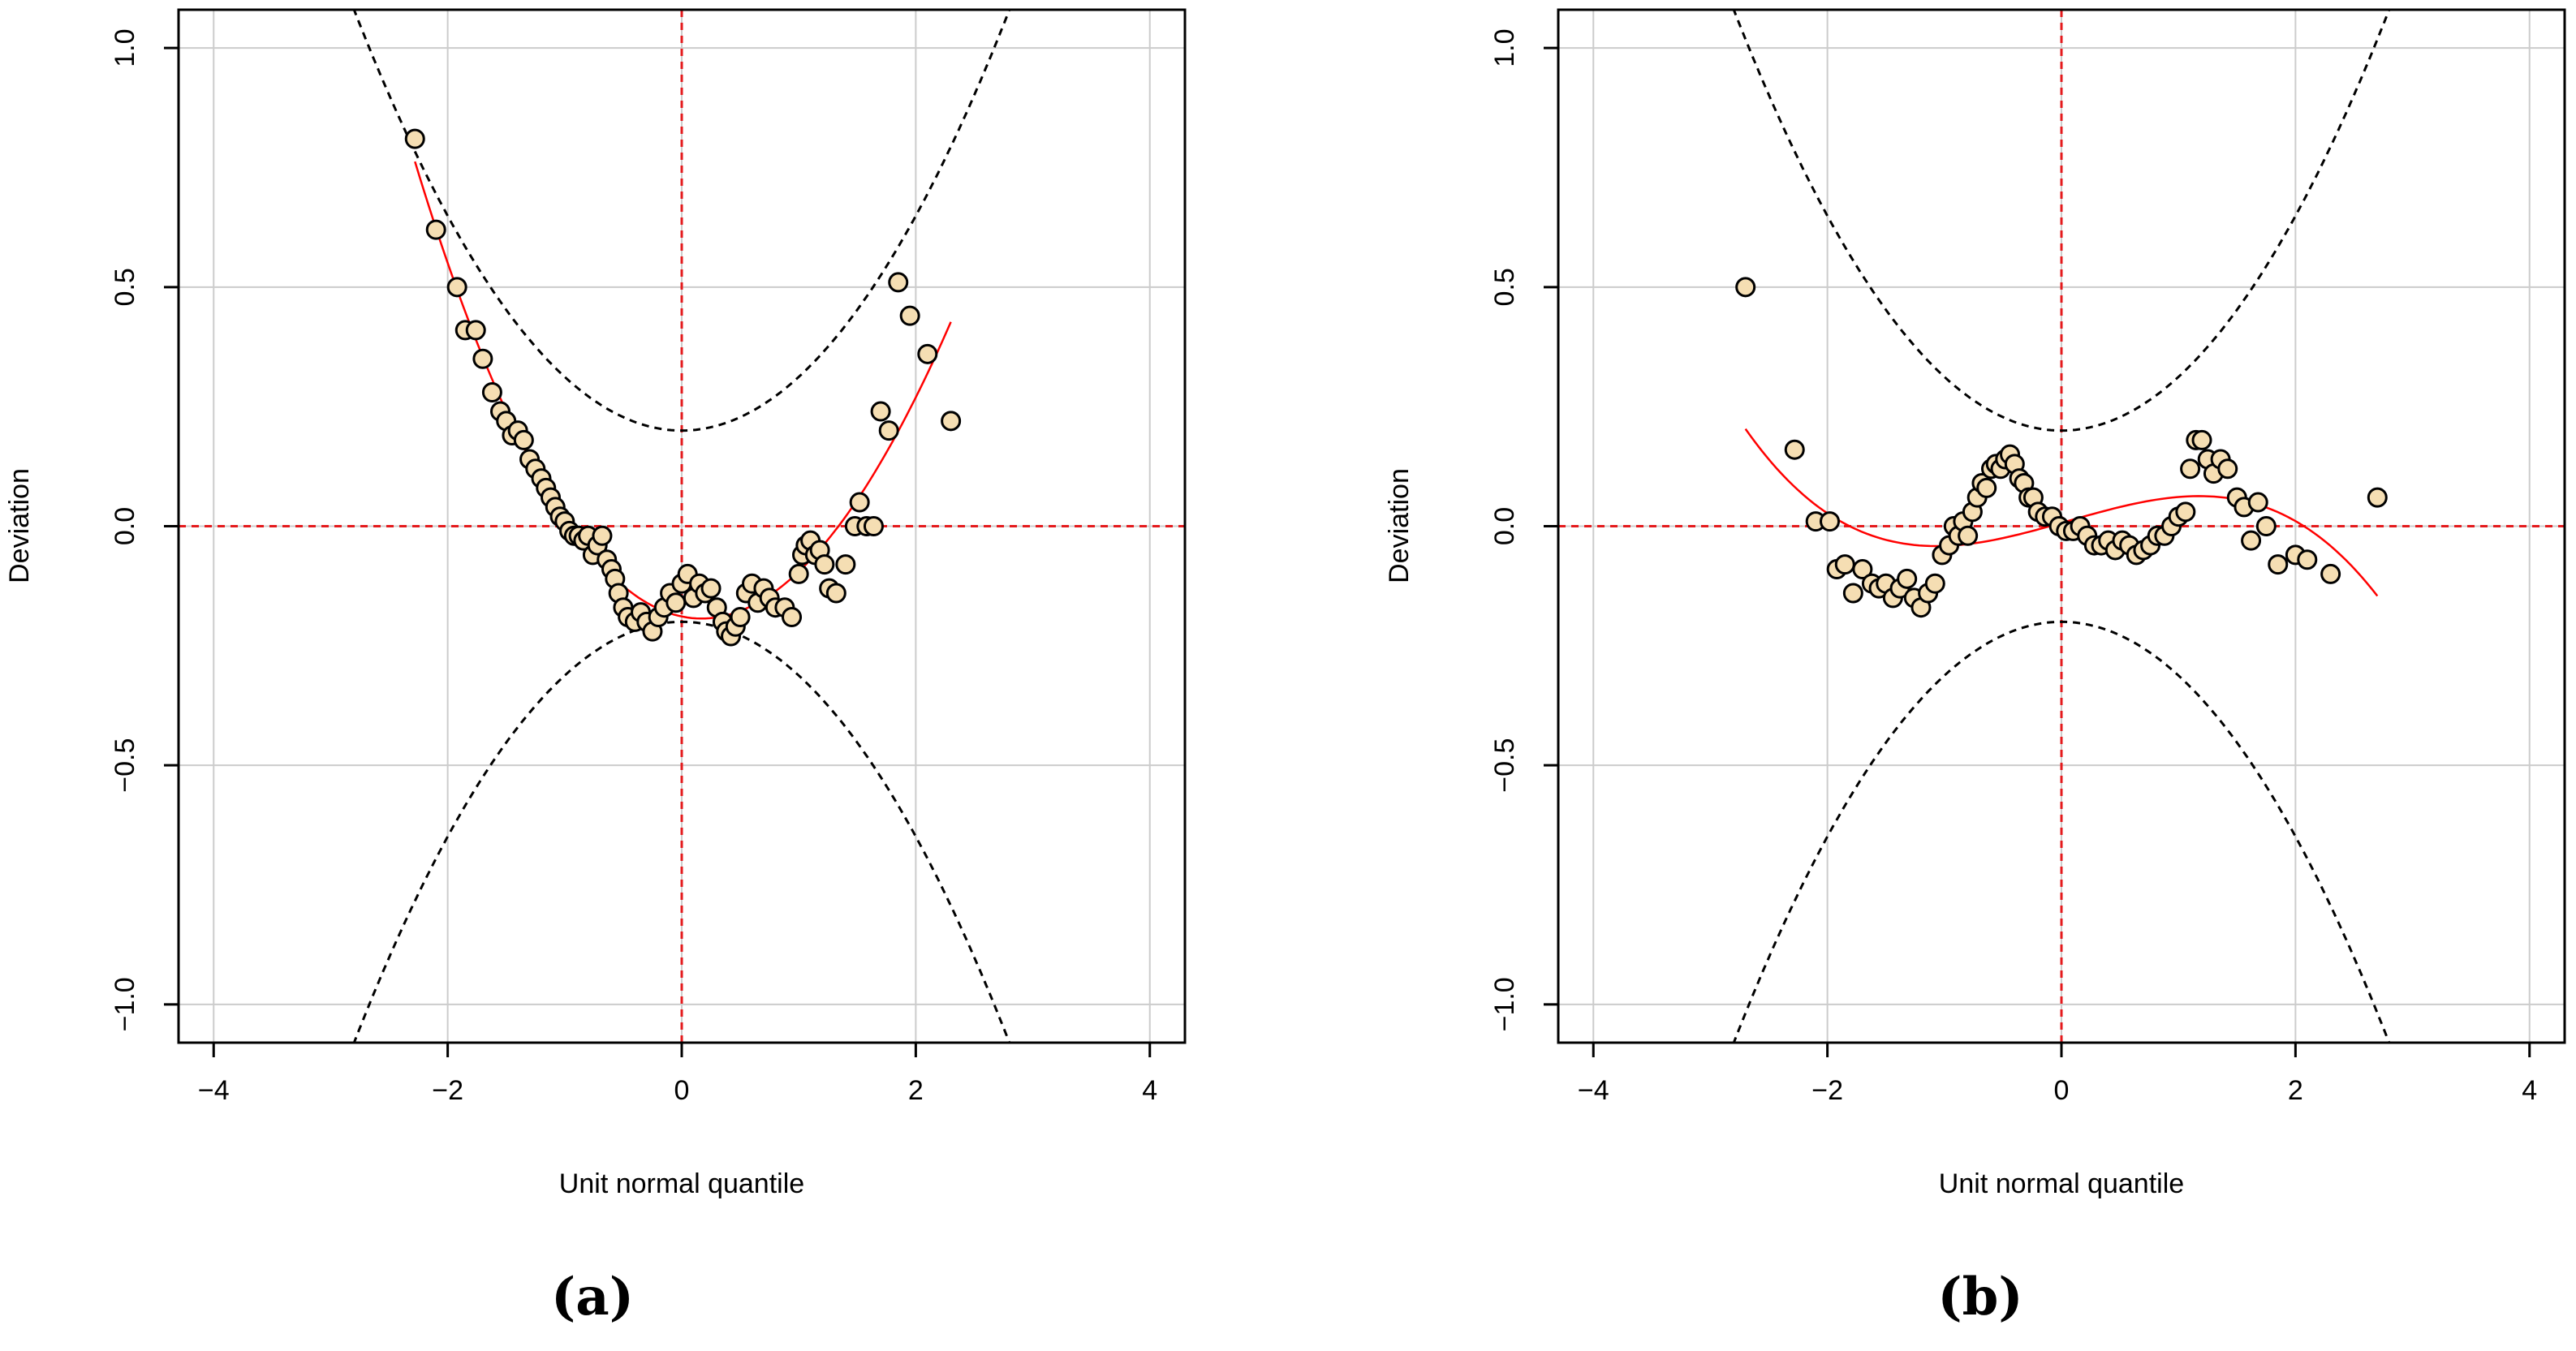 This screenshot has height=1351, width=2576. Describe the element at coordinates (593, 1297) in the screenshot. I see `panel-label: (a)` at that location.